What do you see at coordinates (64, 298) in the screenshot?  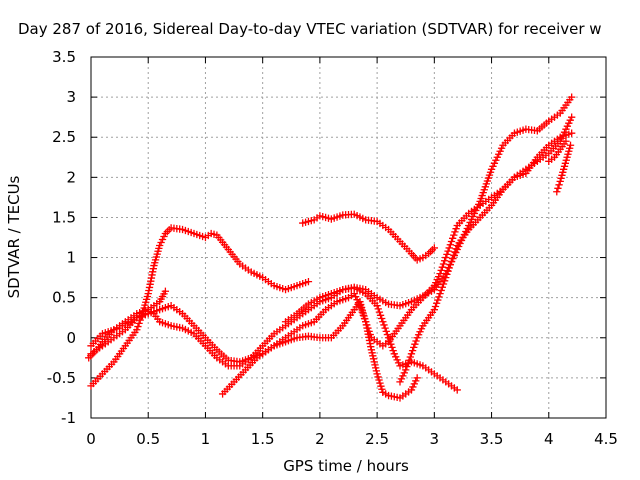 I see `y-tick-label: 0.5` at bounding box center [64, 298].